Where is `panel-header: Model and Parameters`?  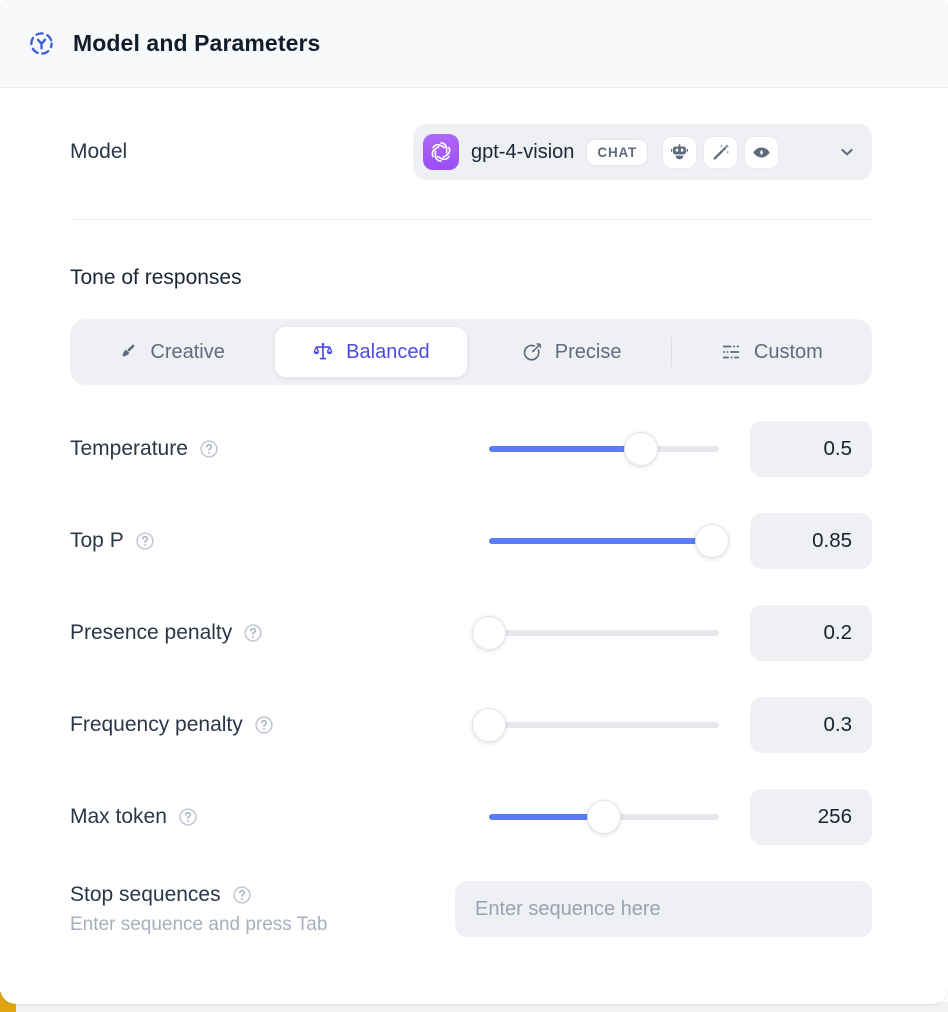 panel-header: Model and Parameters is located at coordinates (474, 44).